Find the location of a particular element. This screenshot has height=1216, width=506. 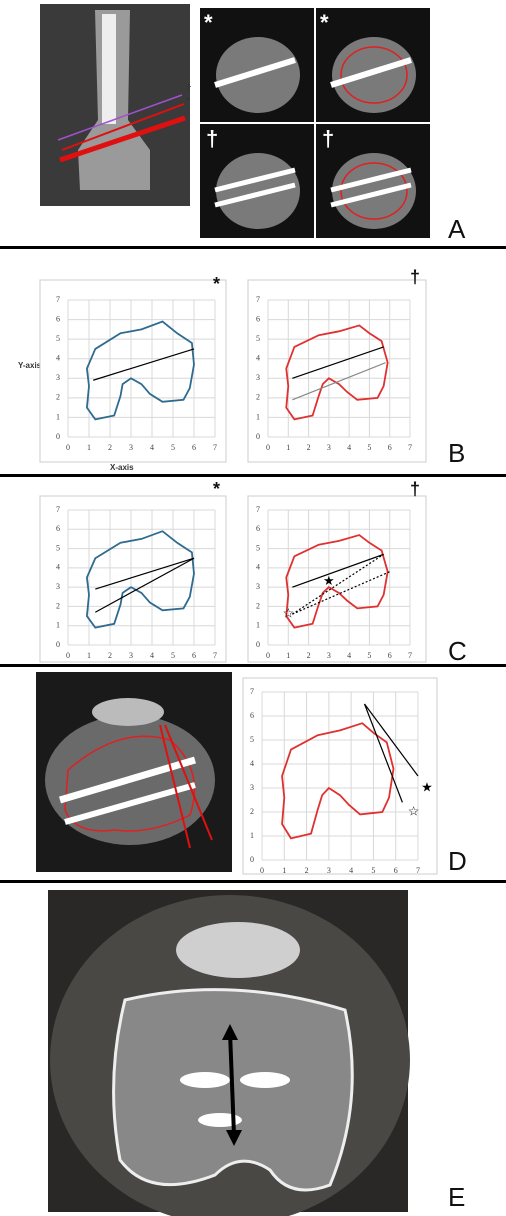

panel-label: B is located at coordinates (456, 453).